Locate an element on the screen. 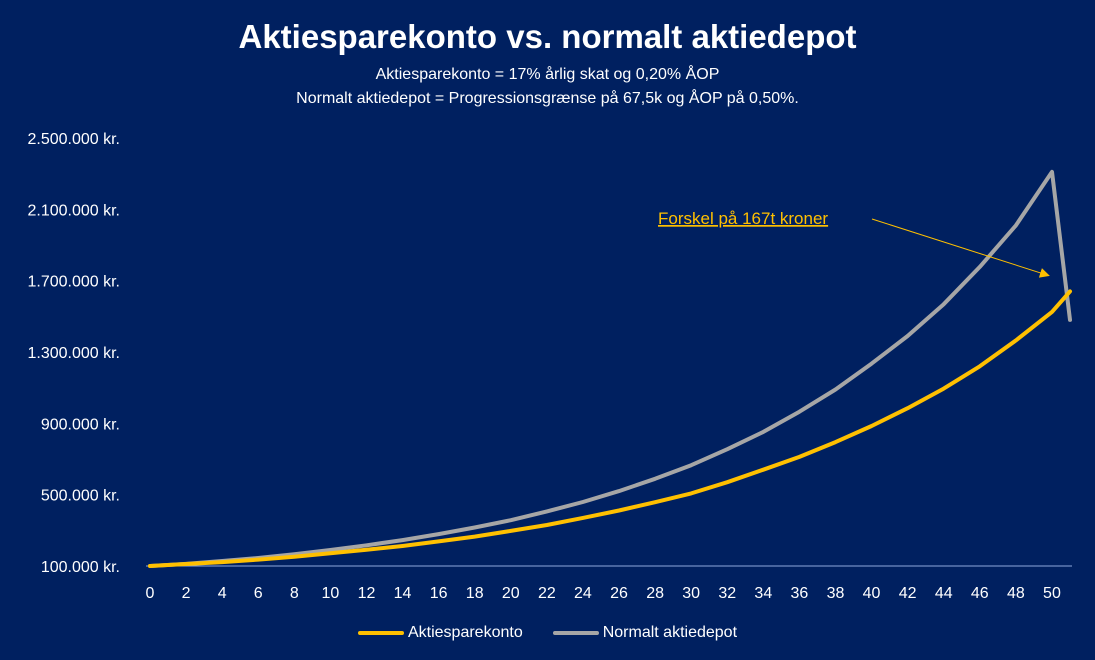 The height and width of the screenshot is (660, 1095). x-tick-label: 34 is located at coordinates (763, 593).